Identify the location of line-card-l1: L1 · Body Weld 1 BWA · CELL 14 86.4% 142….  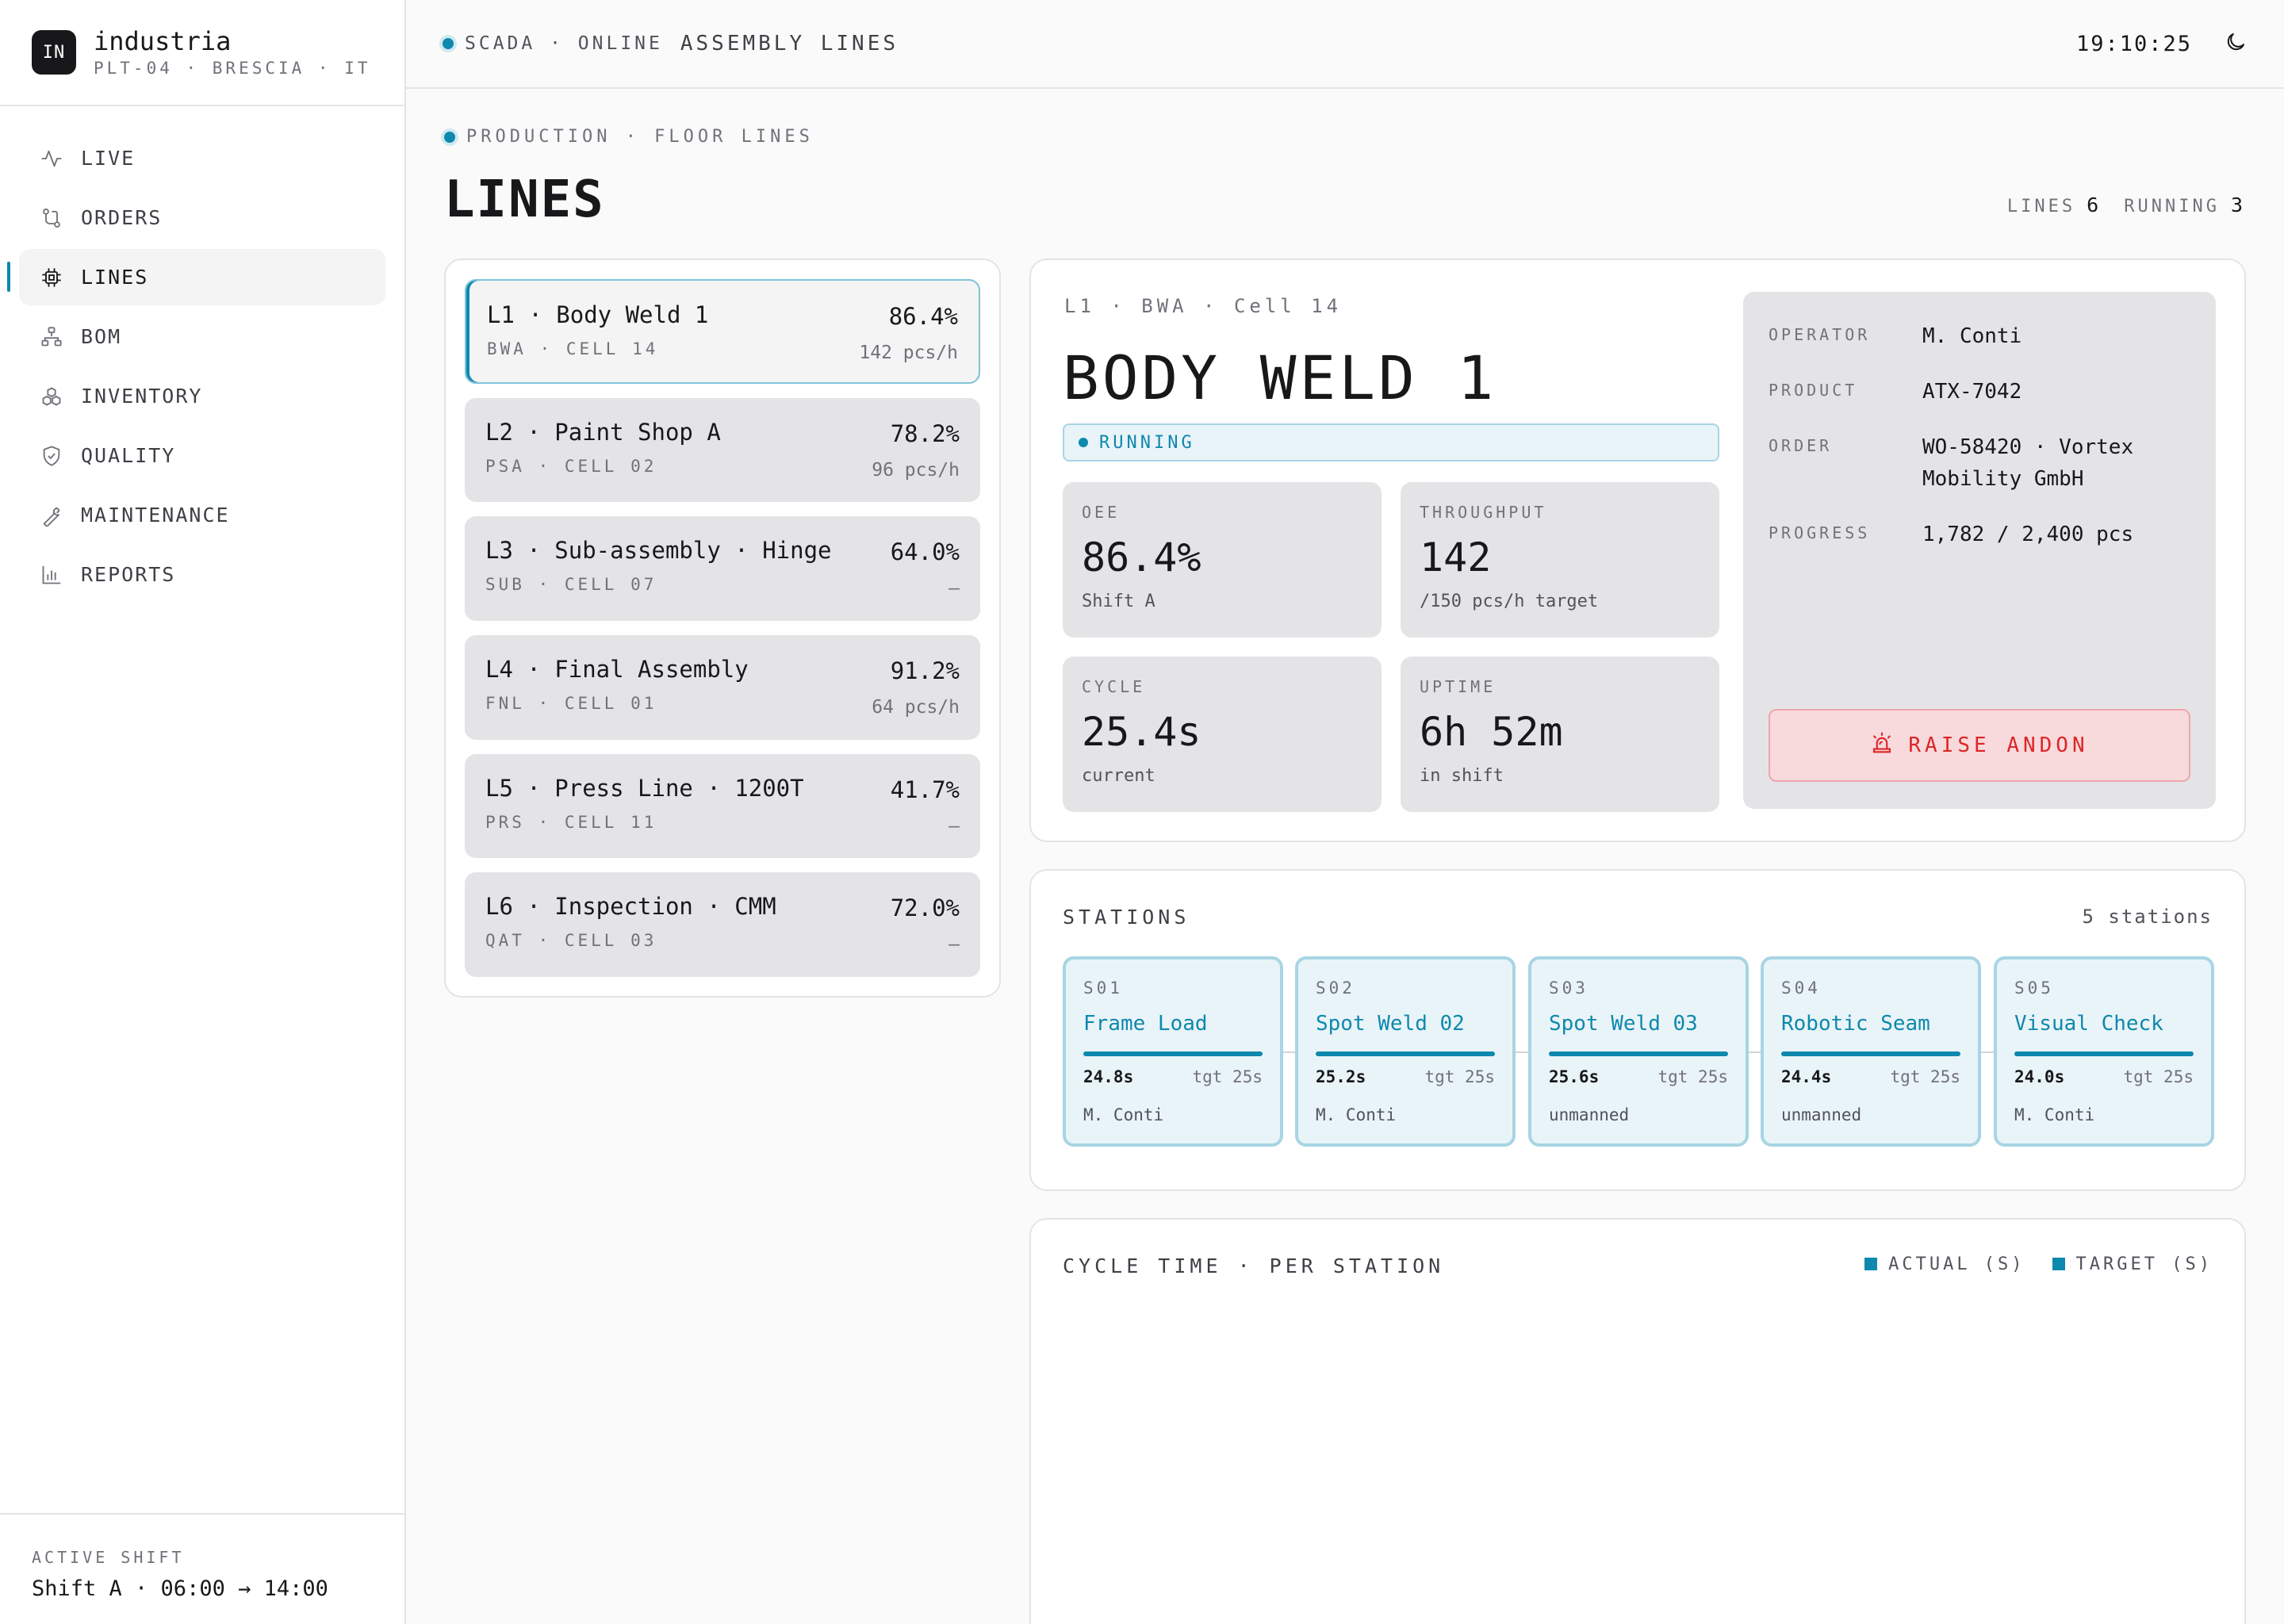
(722, 331).